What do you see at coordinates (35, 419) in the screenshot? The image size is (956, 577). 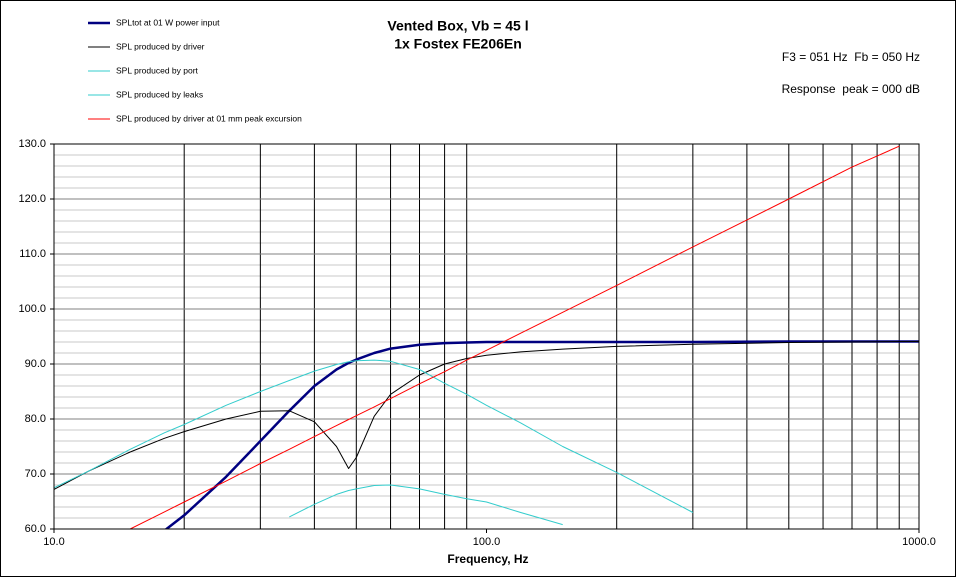 I see `y-tick-label: 80.0` at bounding box center [35, 419].